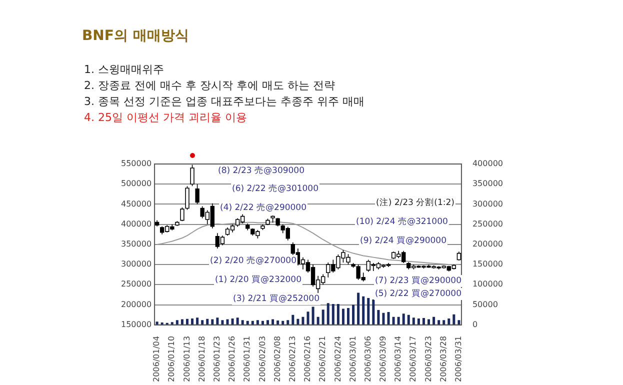  Describe the element at coordinates (367, 359) in the screenshot. I see `x-tick-label: 2006/03/06` at that location.